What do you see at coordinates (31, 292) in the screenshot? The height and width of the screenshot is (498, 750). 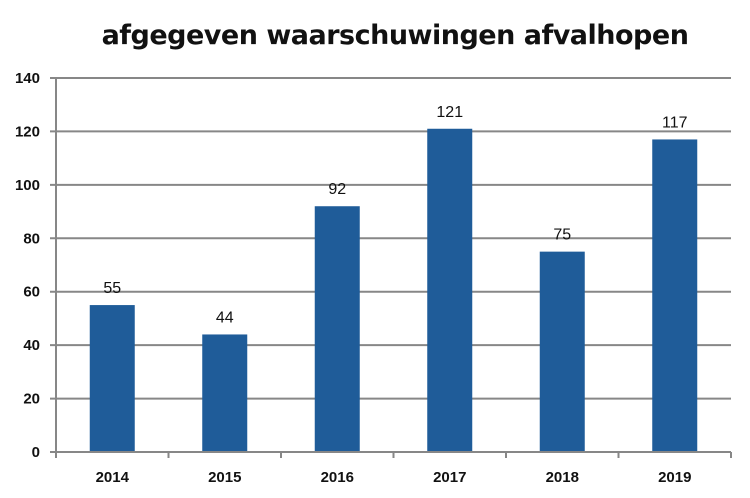 I see `y-tick-label: 60` at bounding box center [31, 292].